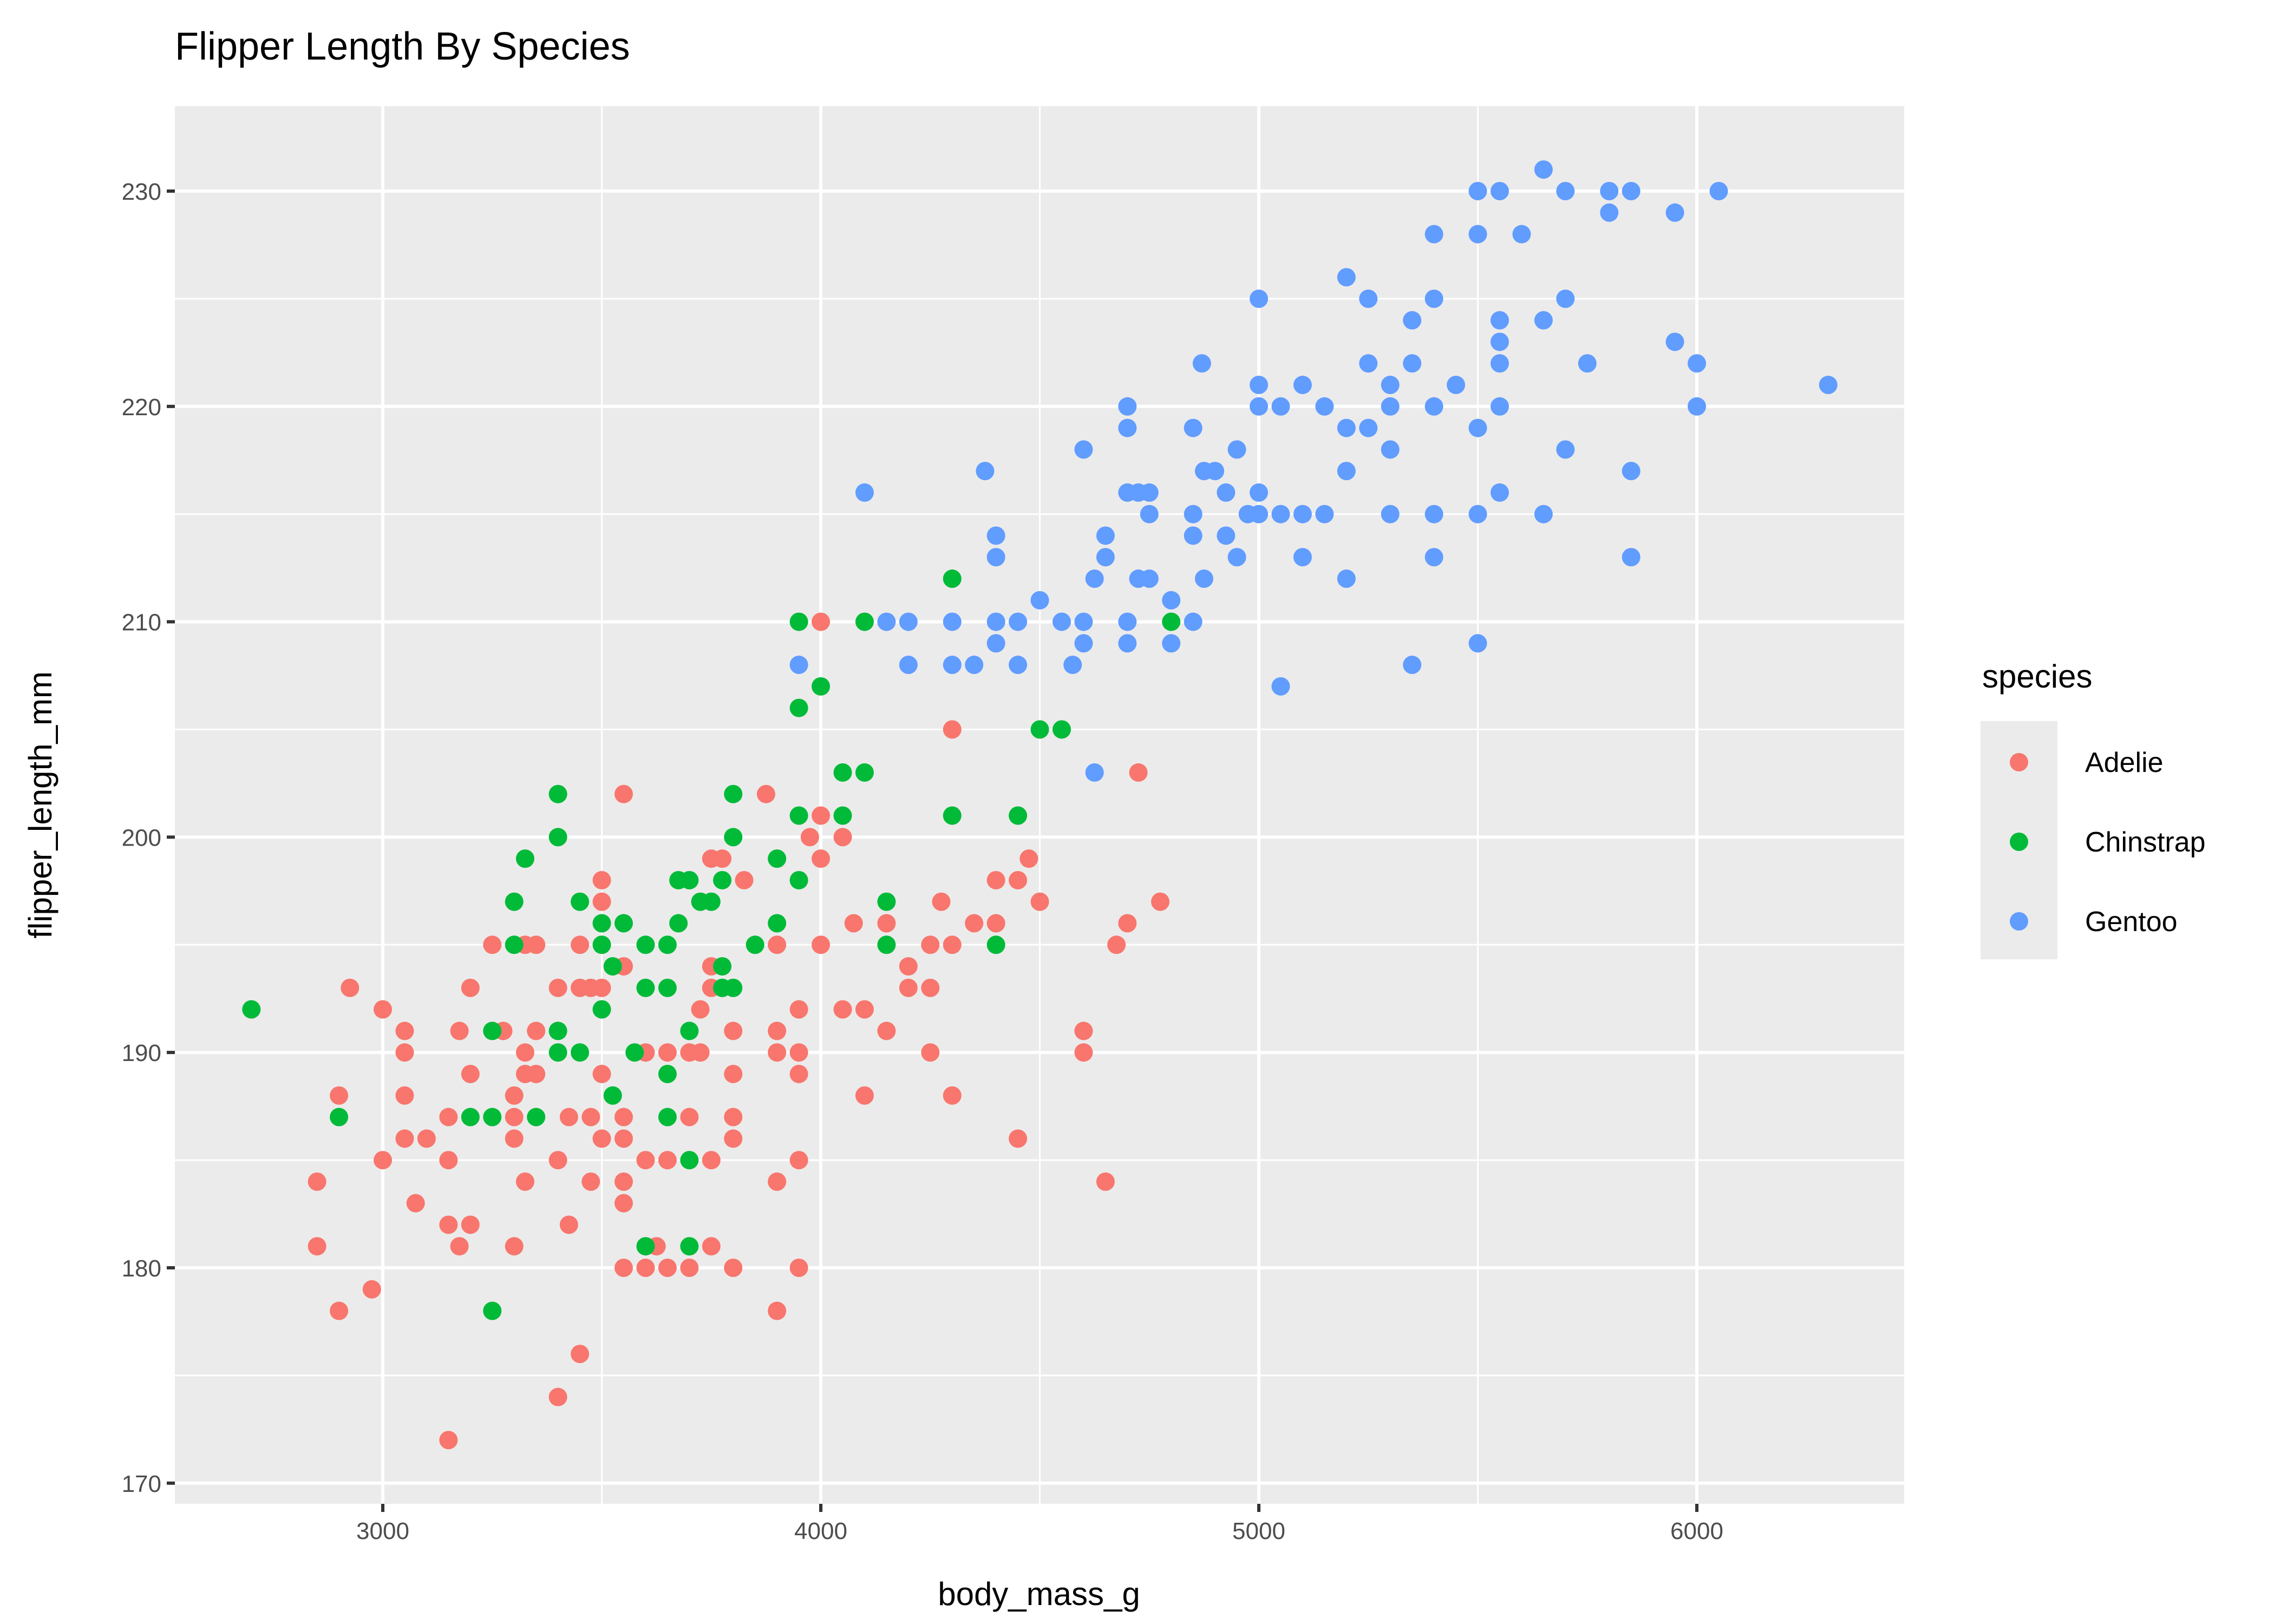 The width and height of the screenshot is (2274, 1624). What do you see at coordinates (142, 1053) in the screenshot?
I see `y-tick-label: 190` at bounding box center [142, 1053].